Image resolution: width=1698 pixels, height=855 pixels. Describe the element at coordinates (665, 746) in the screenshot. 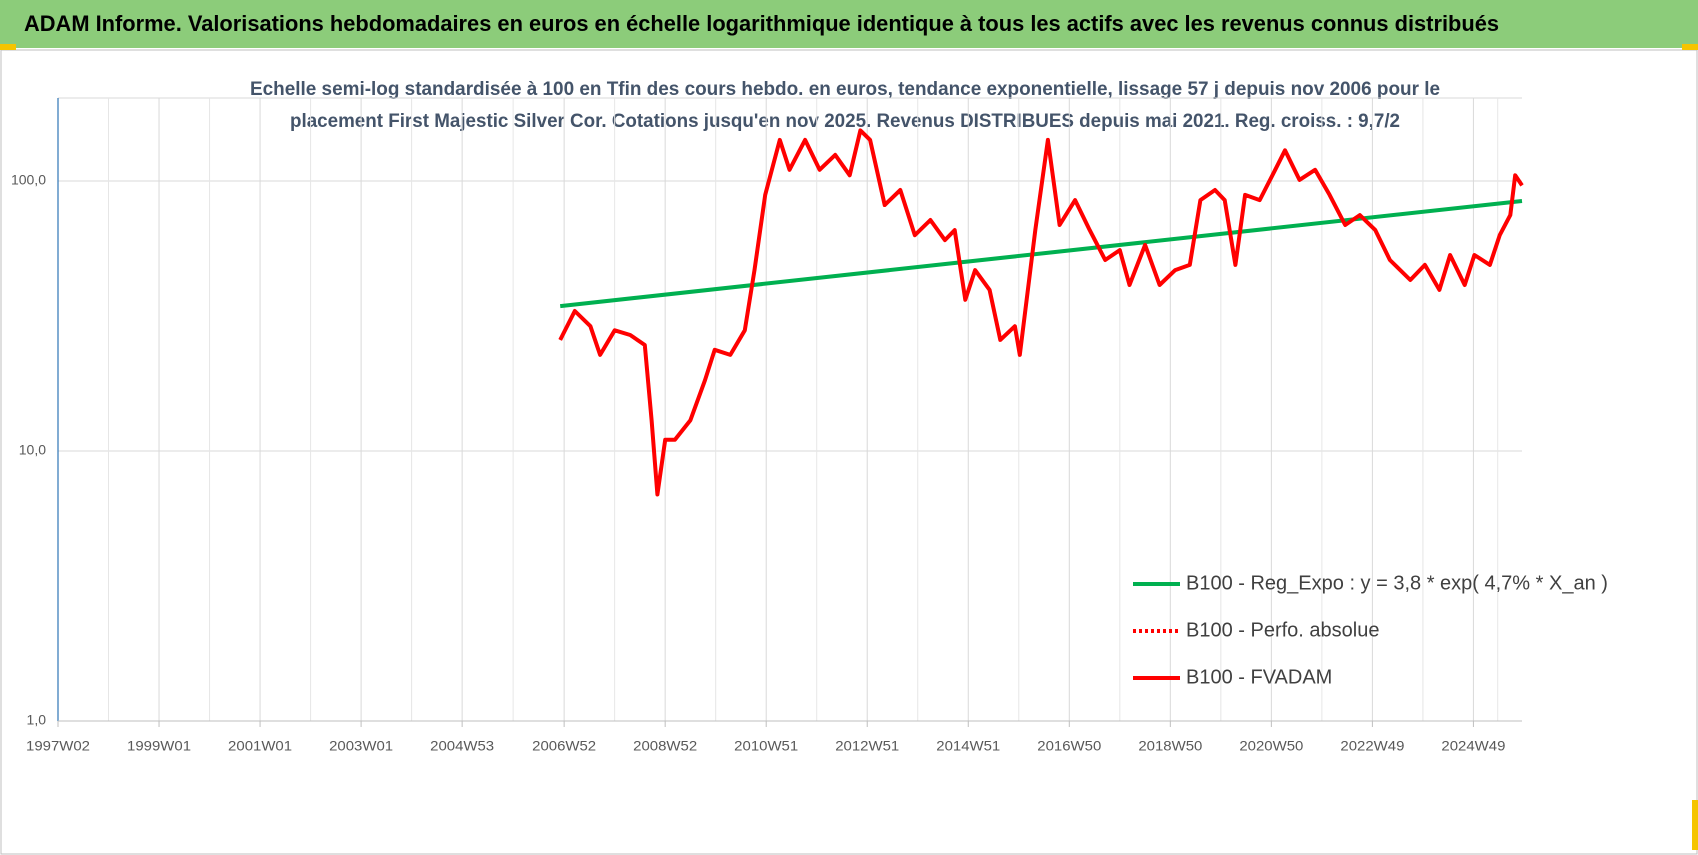

I see `x-tick-label: 2008W52` at that location.